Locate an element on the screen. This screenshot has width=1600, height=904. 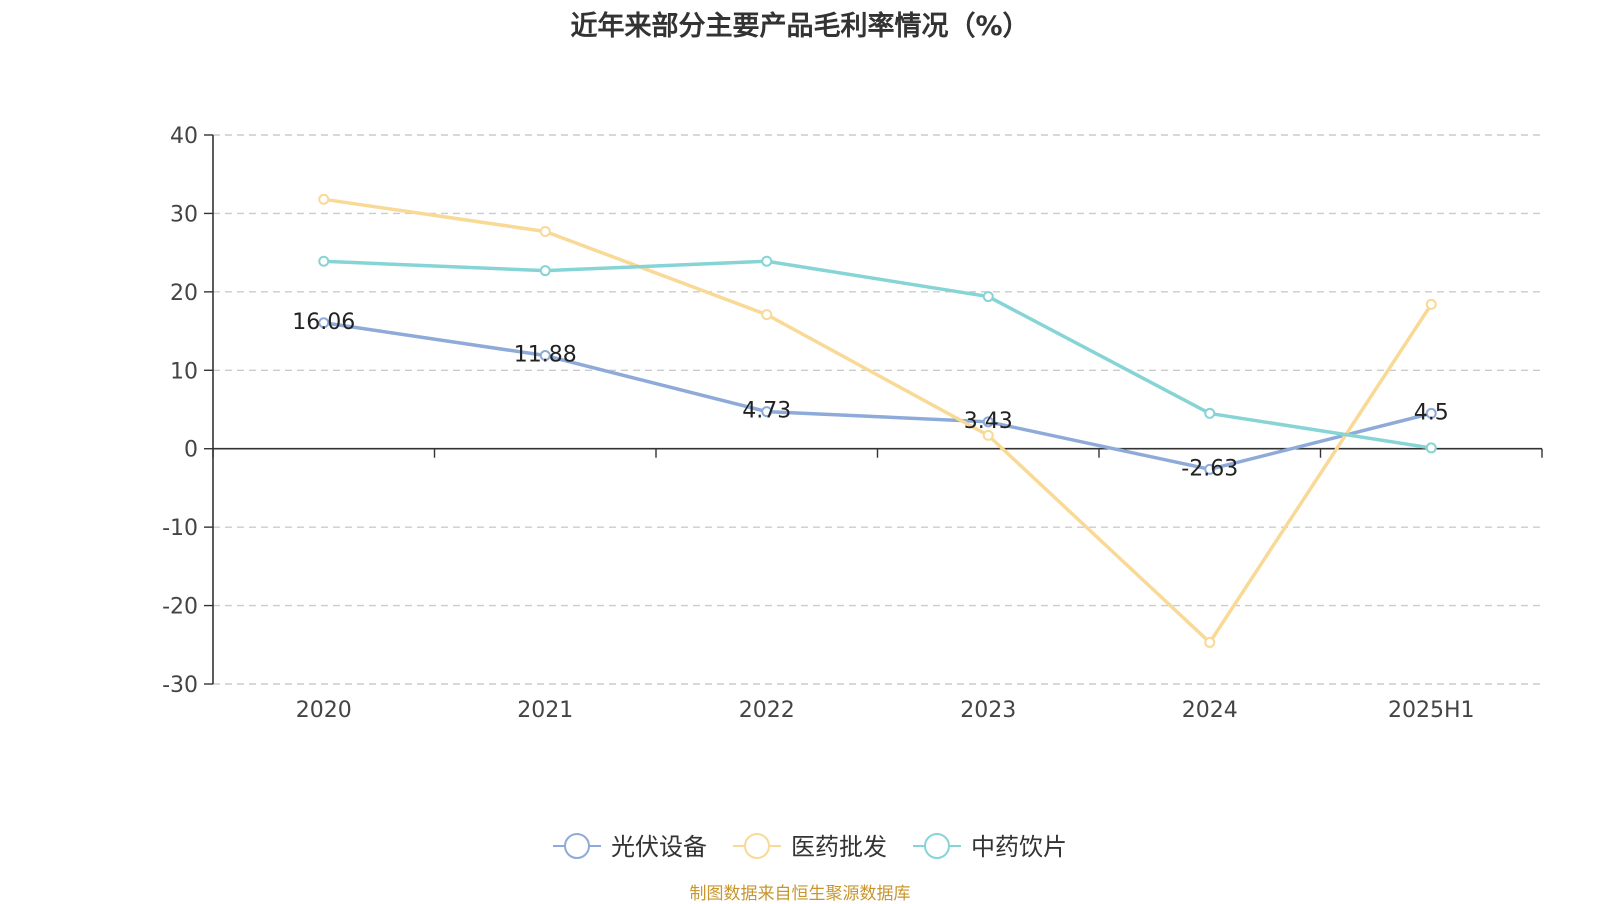
y-tick-label: -10 is located at coordinates (180, 528).